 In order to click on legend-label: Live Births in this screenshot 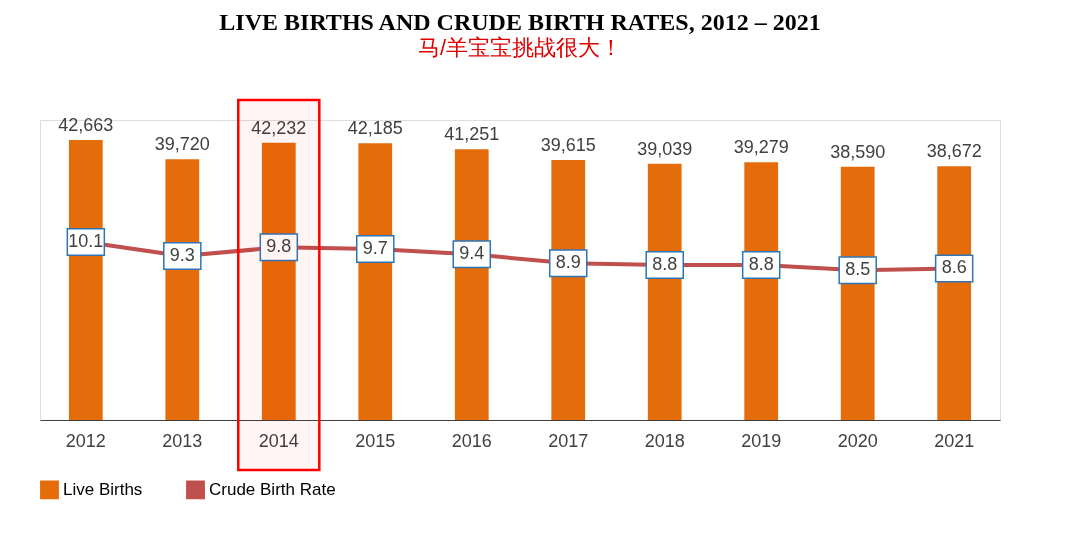, I will do `click(103, 489)`.